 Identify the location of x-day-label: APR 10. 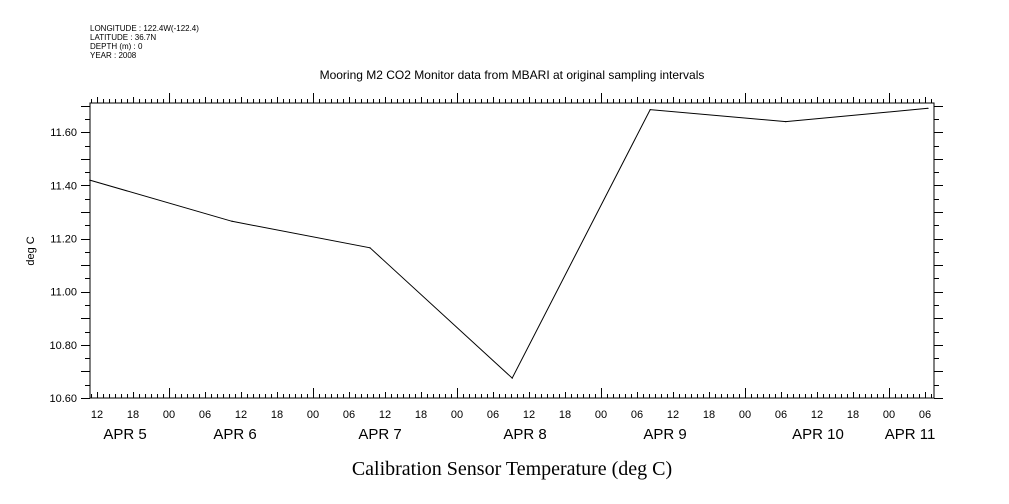
(818, 434).